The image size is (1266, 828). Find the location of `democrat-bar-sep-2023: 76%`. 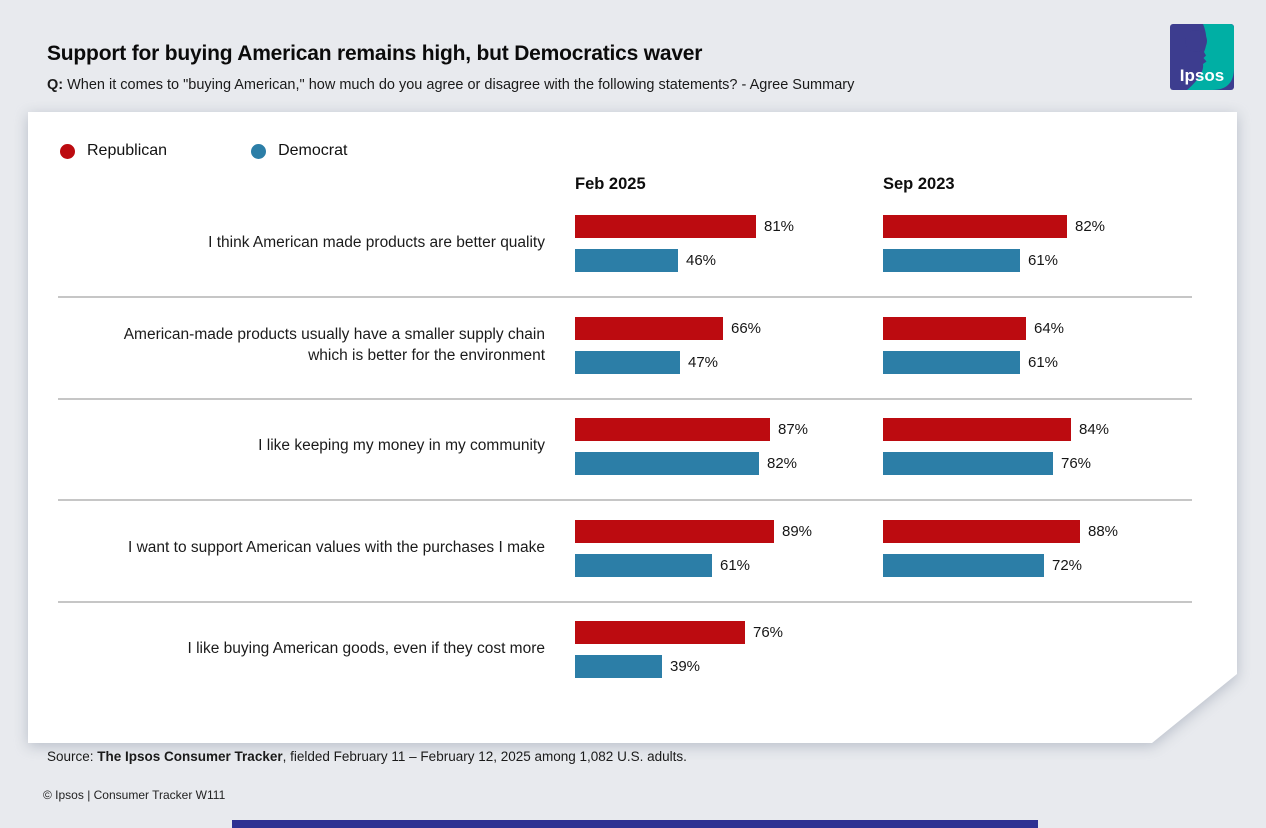

democrat-bar-sep-2023: 76% is located at coordinates (987, 463).